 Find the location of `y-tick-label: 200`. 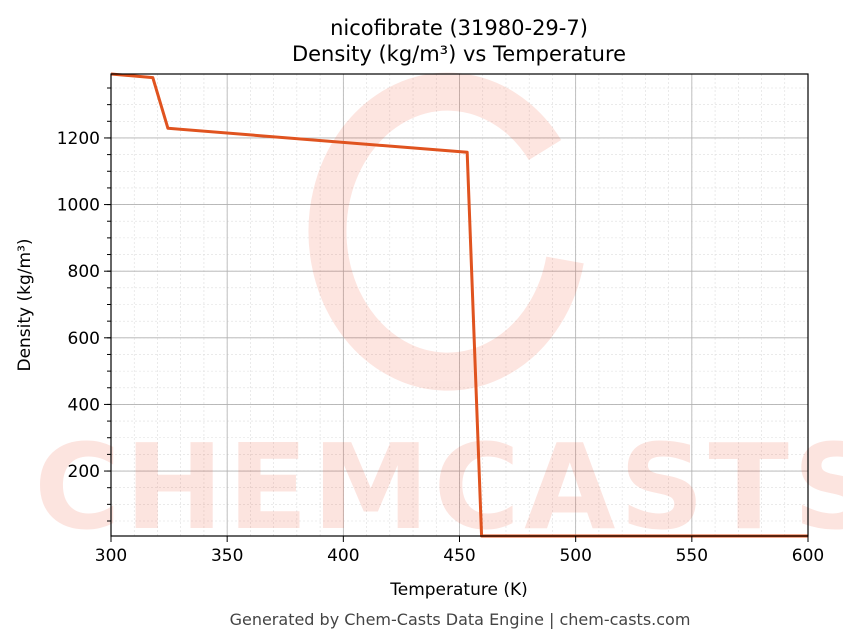

y-tick-label: 200 is located at coordinates (84, 472).